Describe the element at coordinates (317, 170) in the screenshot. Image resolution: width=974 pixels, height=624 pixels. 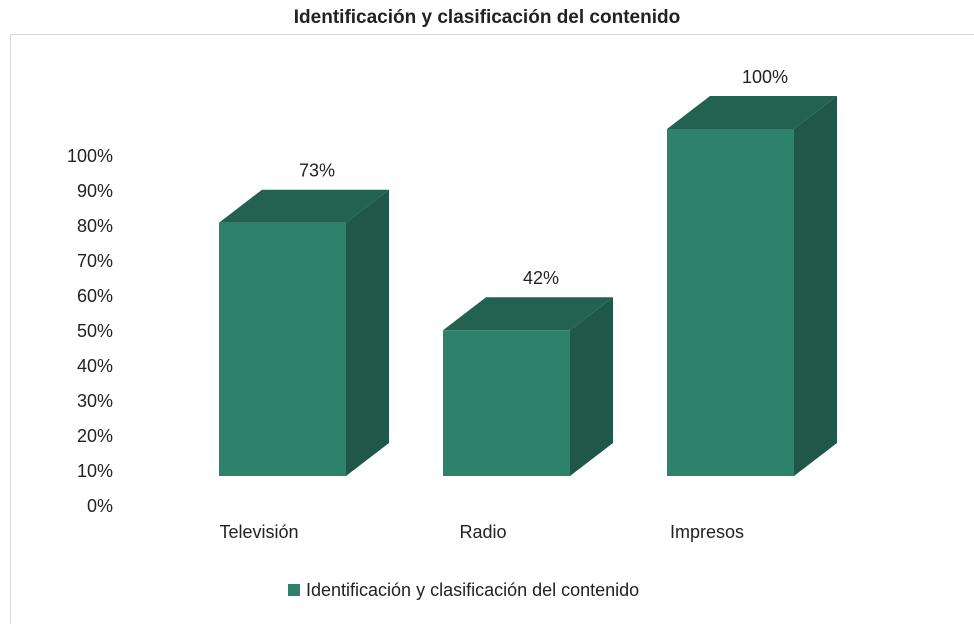
I see `data-label: 73%` at that location.